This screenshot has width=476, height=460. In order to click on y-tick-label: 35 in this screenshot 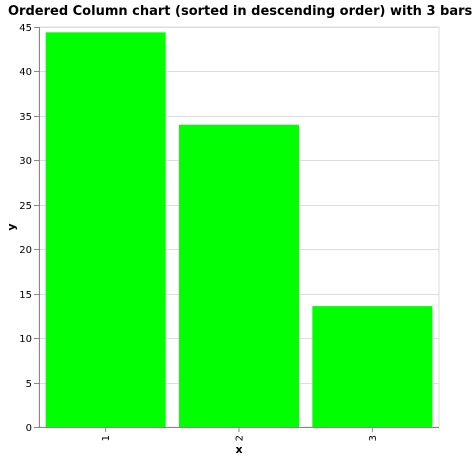, I will do `click(25, 117)`.